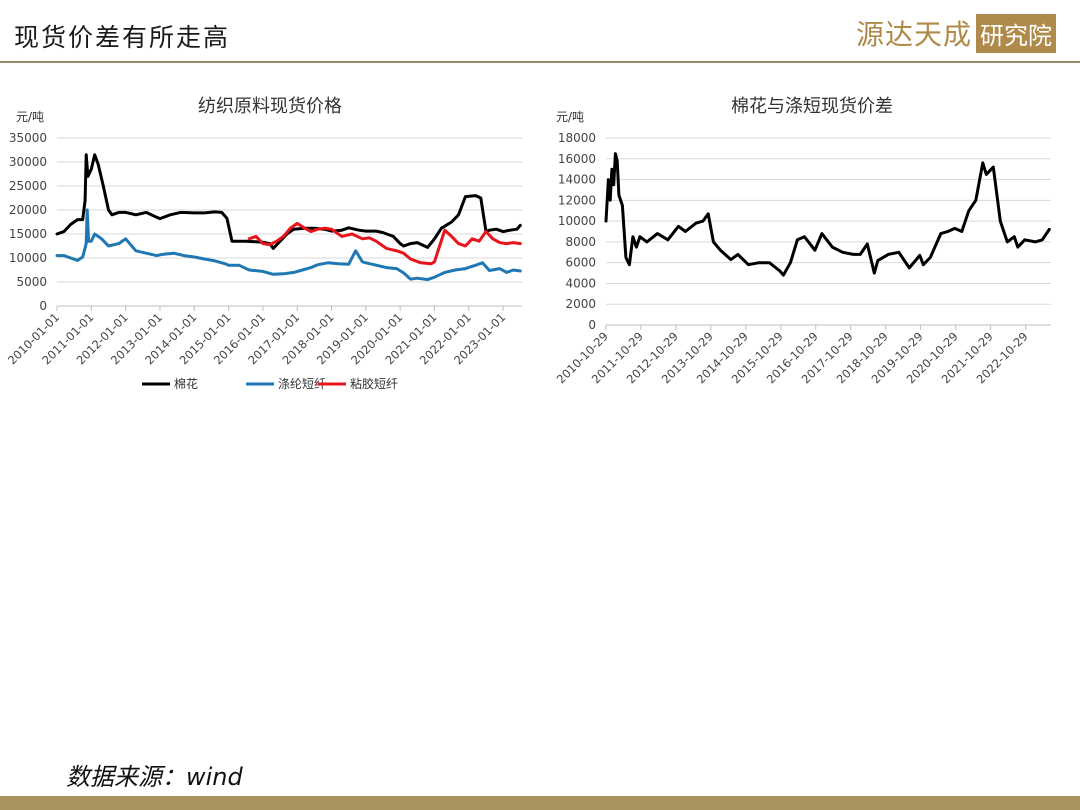 The image size is (1080, 810). Describe the element at coordinates (1016, 33) in the screenshot. I see `logo-box: 研究院` at that location.